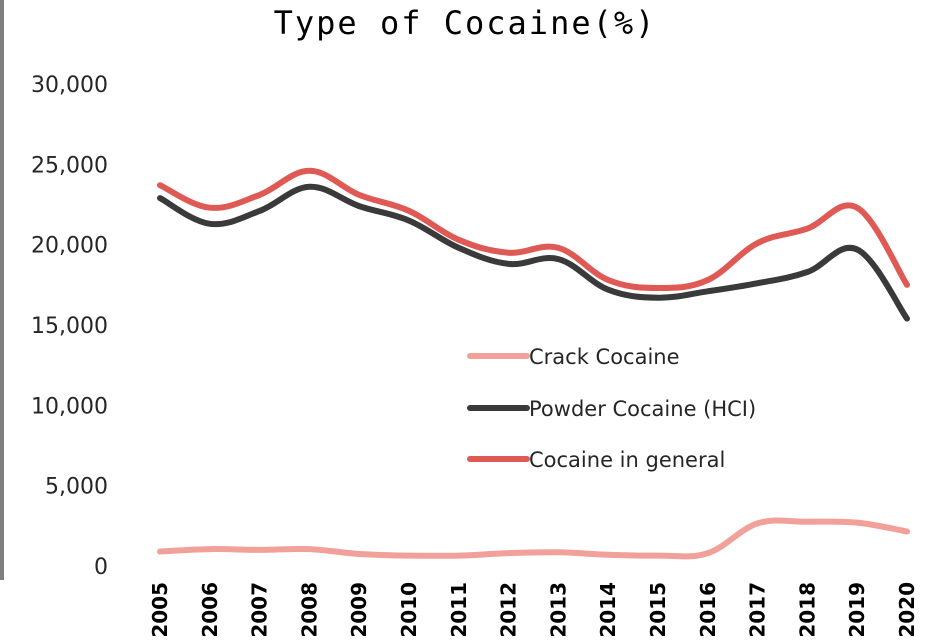  What do you see at coordinates (807, 610) in the screenshot?
I see `x-tick-label: 2018` at bounding box center [807, 610].